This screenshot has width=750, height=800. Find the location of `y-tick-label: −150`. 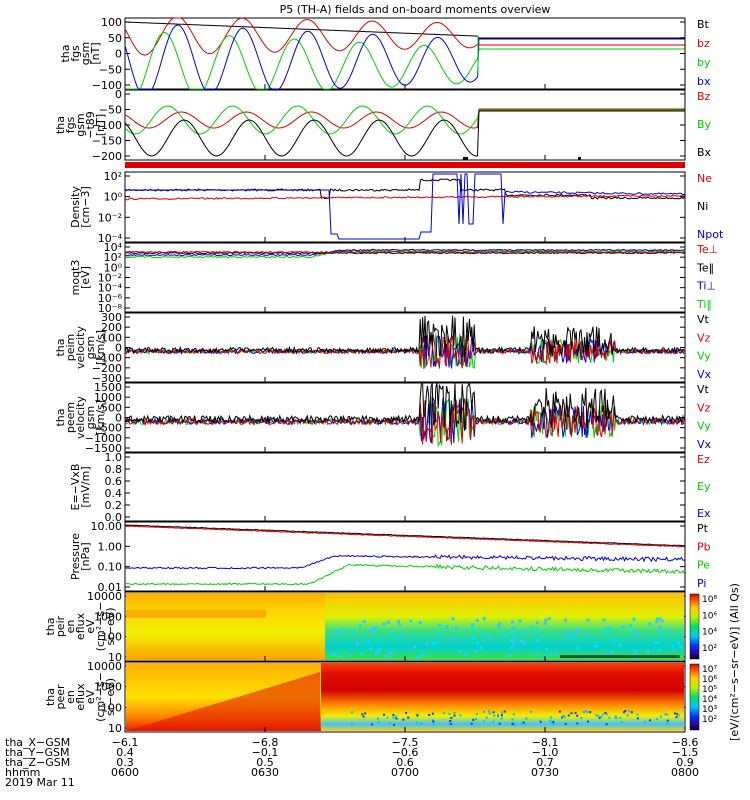

y-tick-label: −150 is located at coordinates (107, 141).